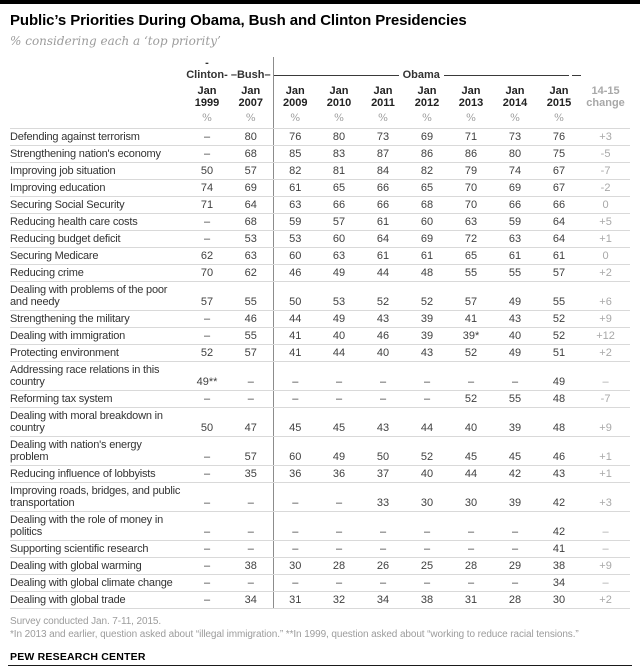 This screenshot has width=640, height=672. Describe the element at coordinates (427, 97) in the screenshot. I see `year-column-header: Jan 2012` at that location.